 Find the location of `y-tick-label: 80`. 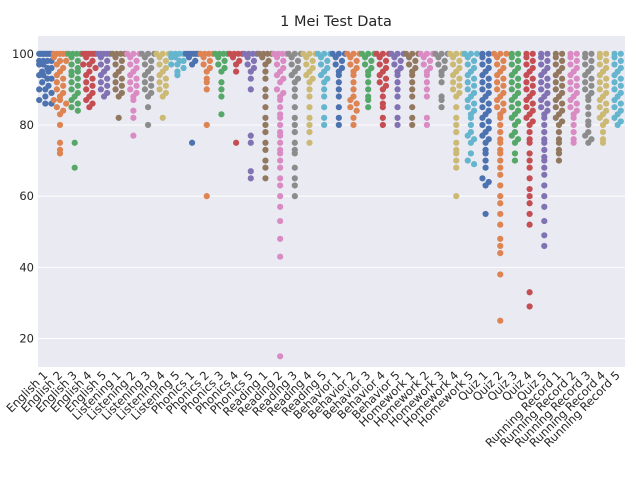

y-tick-label: 80 is located at coordinates (26, 125).